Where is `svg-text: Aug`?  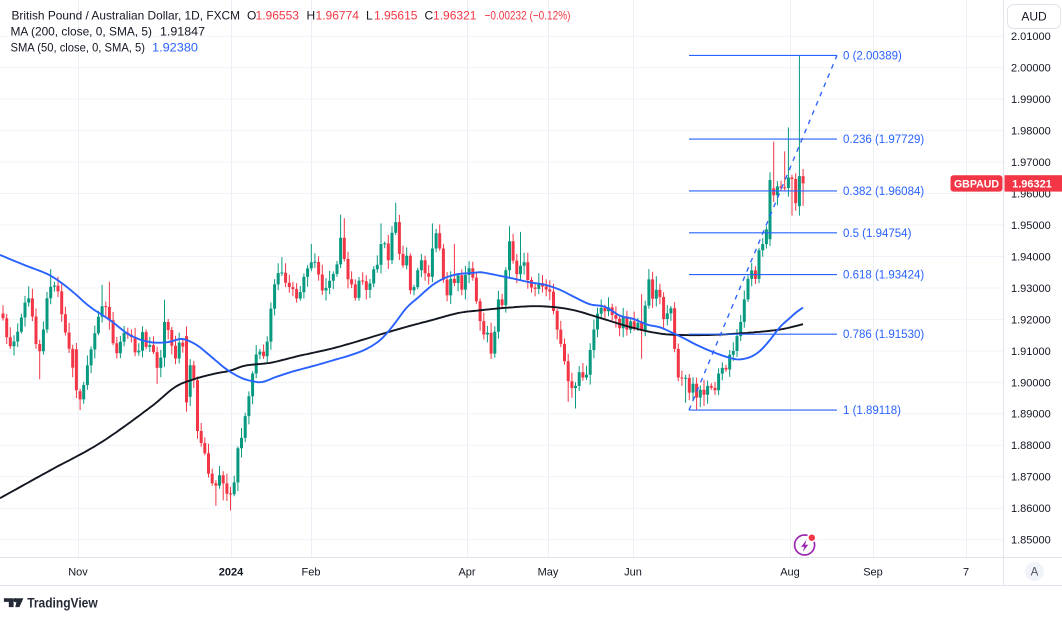
svg-text: Aug is located at coordinates (790, 573).